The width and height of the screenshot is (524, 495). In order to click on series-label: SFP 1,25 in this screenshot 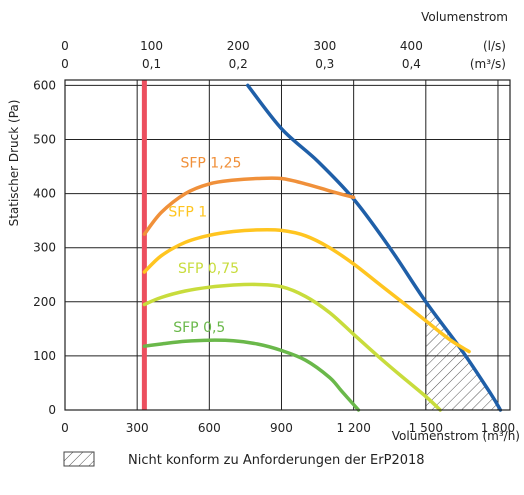, I will do `click(210, 164)`.